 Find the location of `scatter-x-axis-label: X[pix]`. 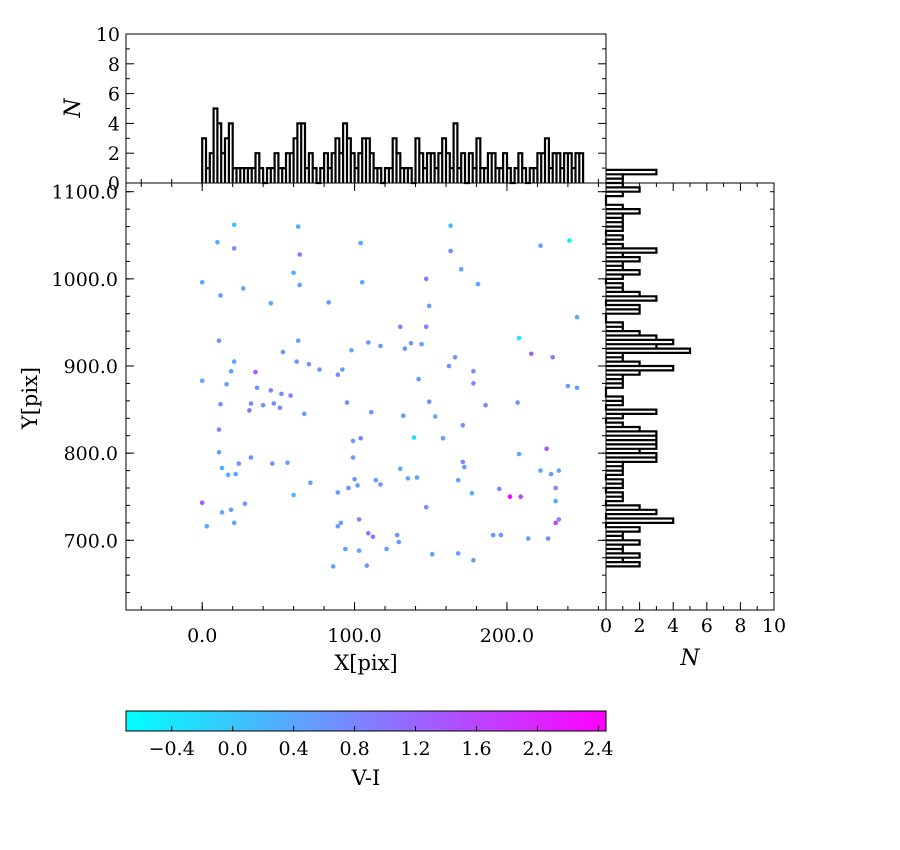

scatter-x-axis-label: X[pix] is located at coordinates (365, 663).